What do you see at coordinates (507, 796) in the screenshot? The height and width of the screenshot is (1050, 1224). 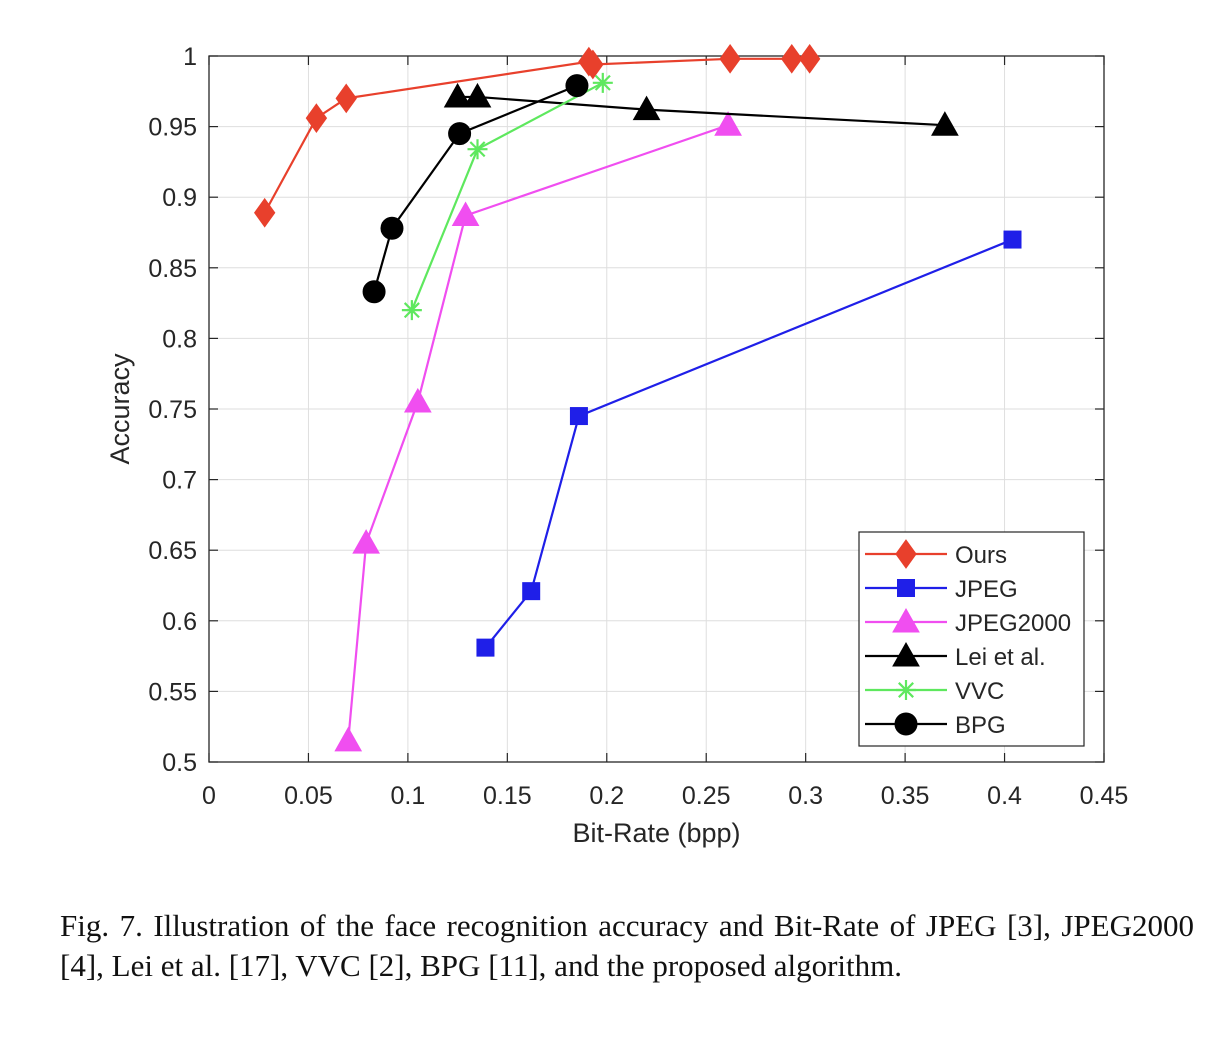 I see `x-tick-label: 0.15` at bounding box center [507, 796].